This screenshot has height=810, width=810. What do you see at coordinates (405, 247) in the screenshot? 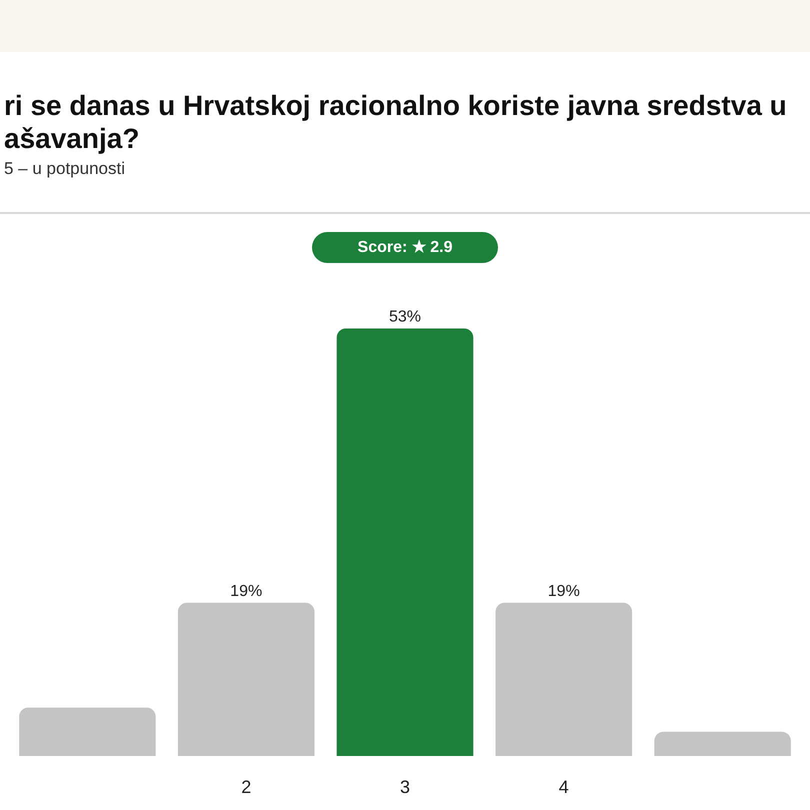
I see `text: Score: ★ 2.9` at bounding box center [405, 247].